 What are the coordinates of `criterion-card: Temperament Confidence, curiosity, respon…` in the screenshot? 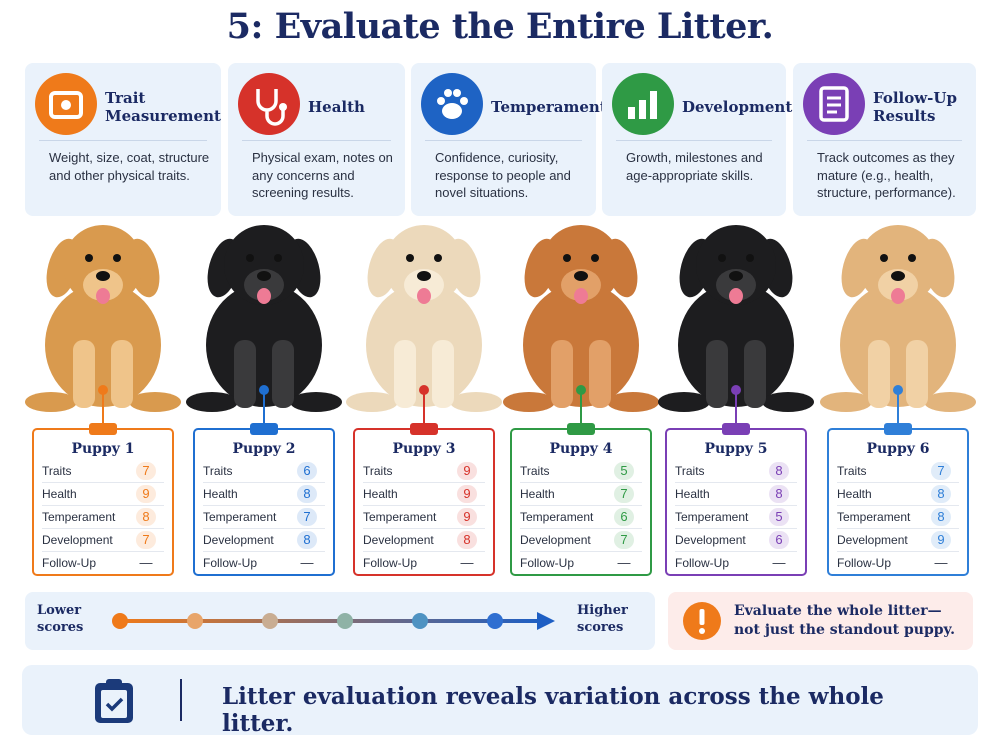 It's located at (509, 139).